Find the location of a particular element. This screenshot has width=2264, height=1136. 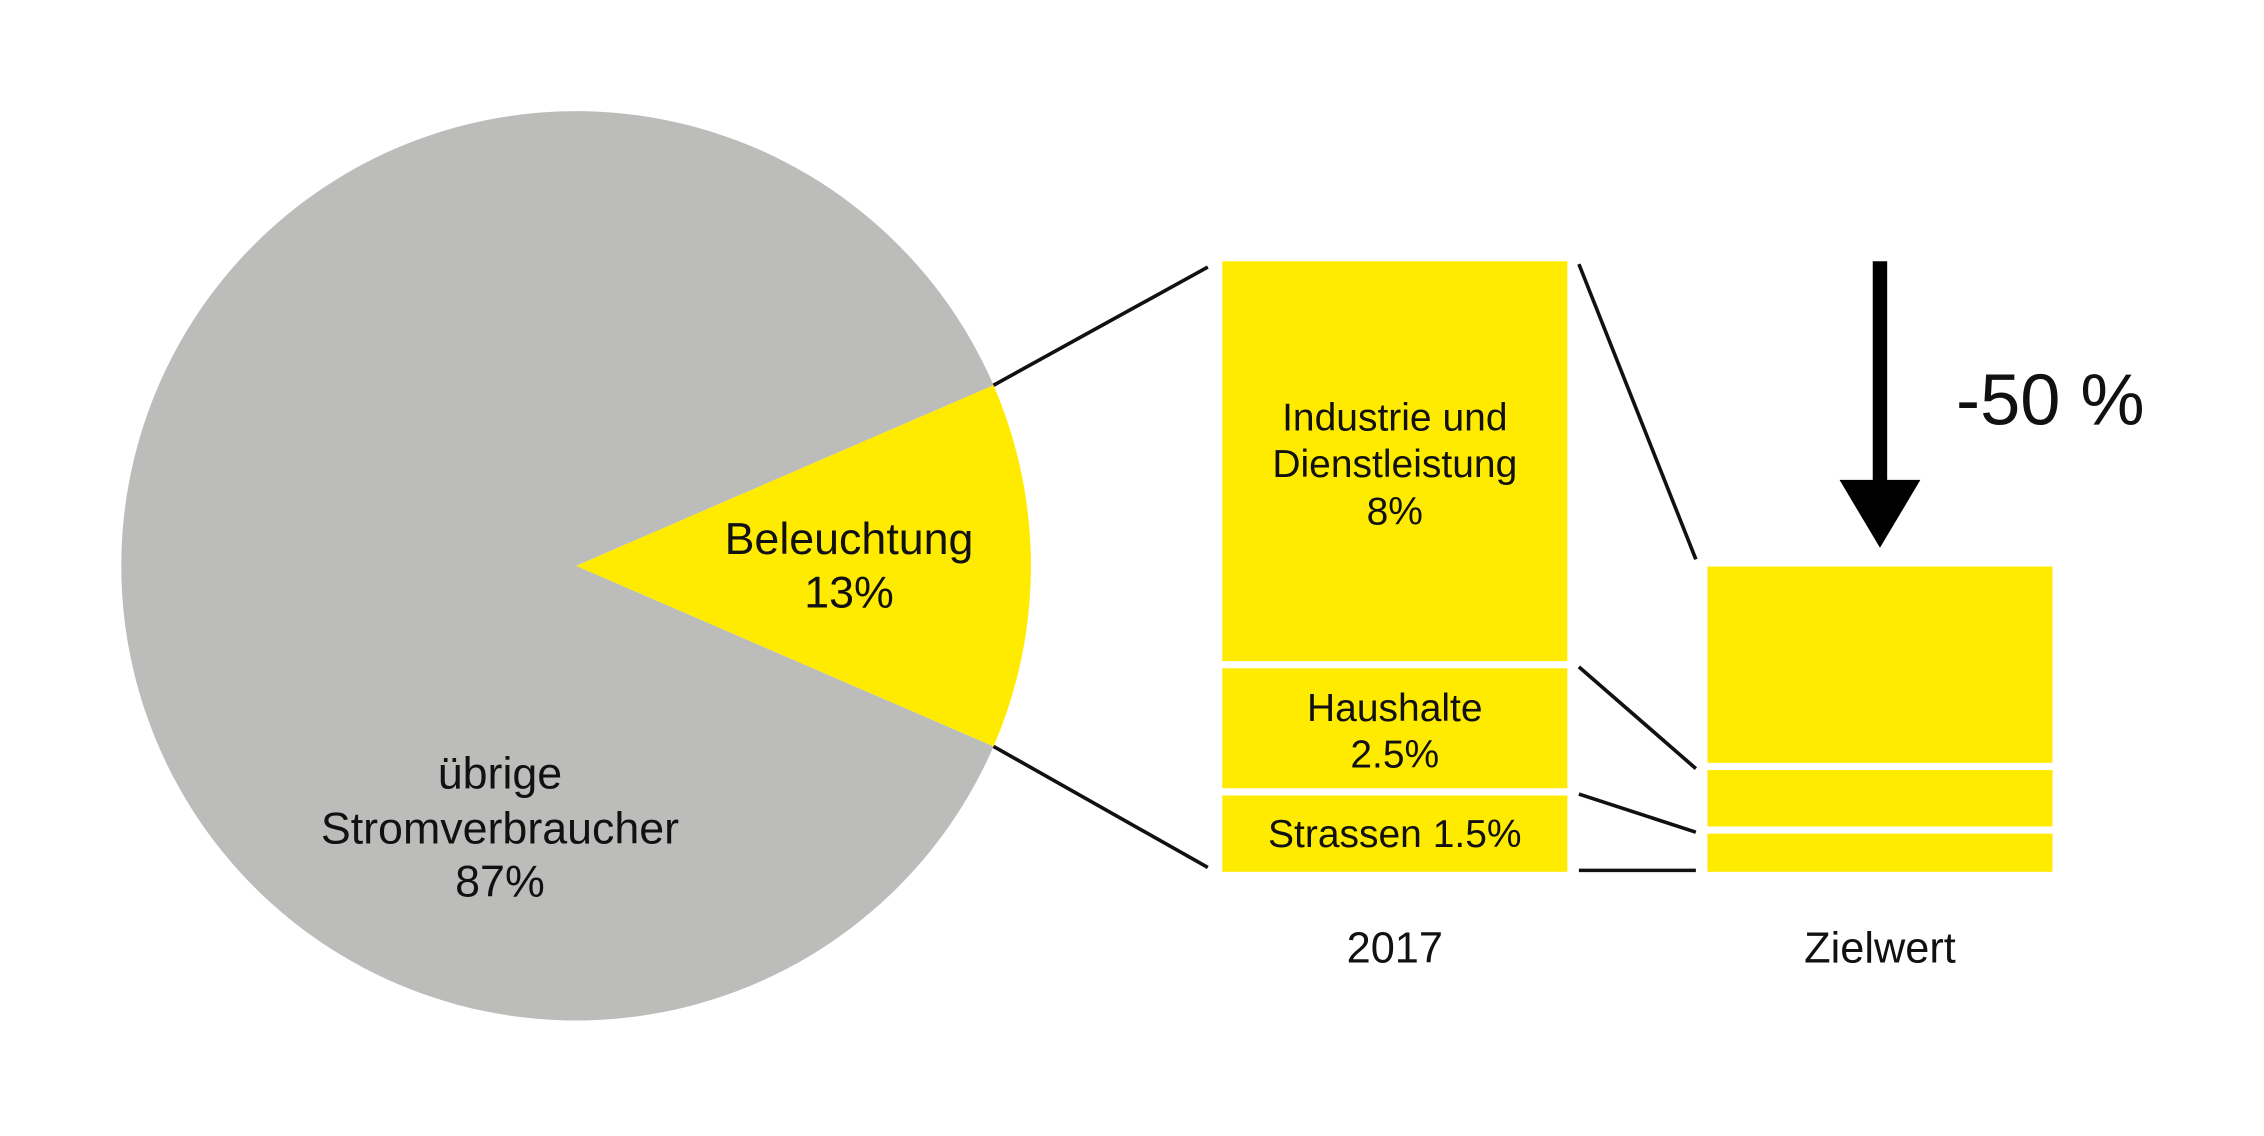

segment-value: 1.5% is located at coordinates (1477, 833).